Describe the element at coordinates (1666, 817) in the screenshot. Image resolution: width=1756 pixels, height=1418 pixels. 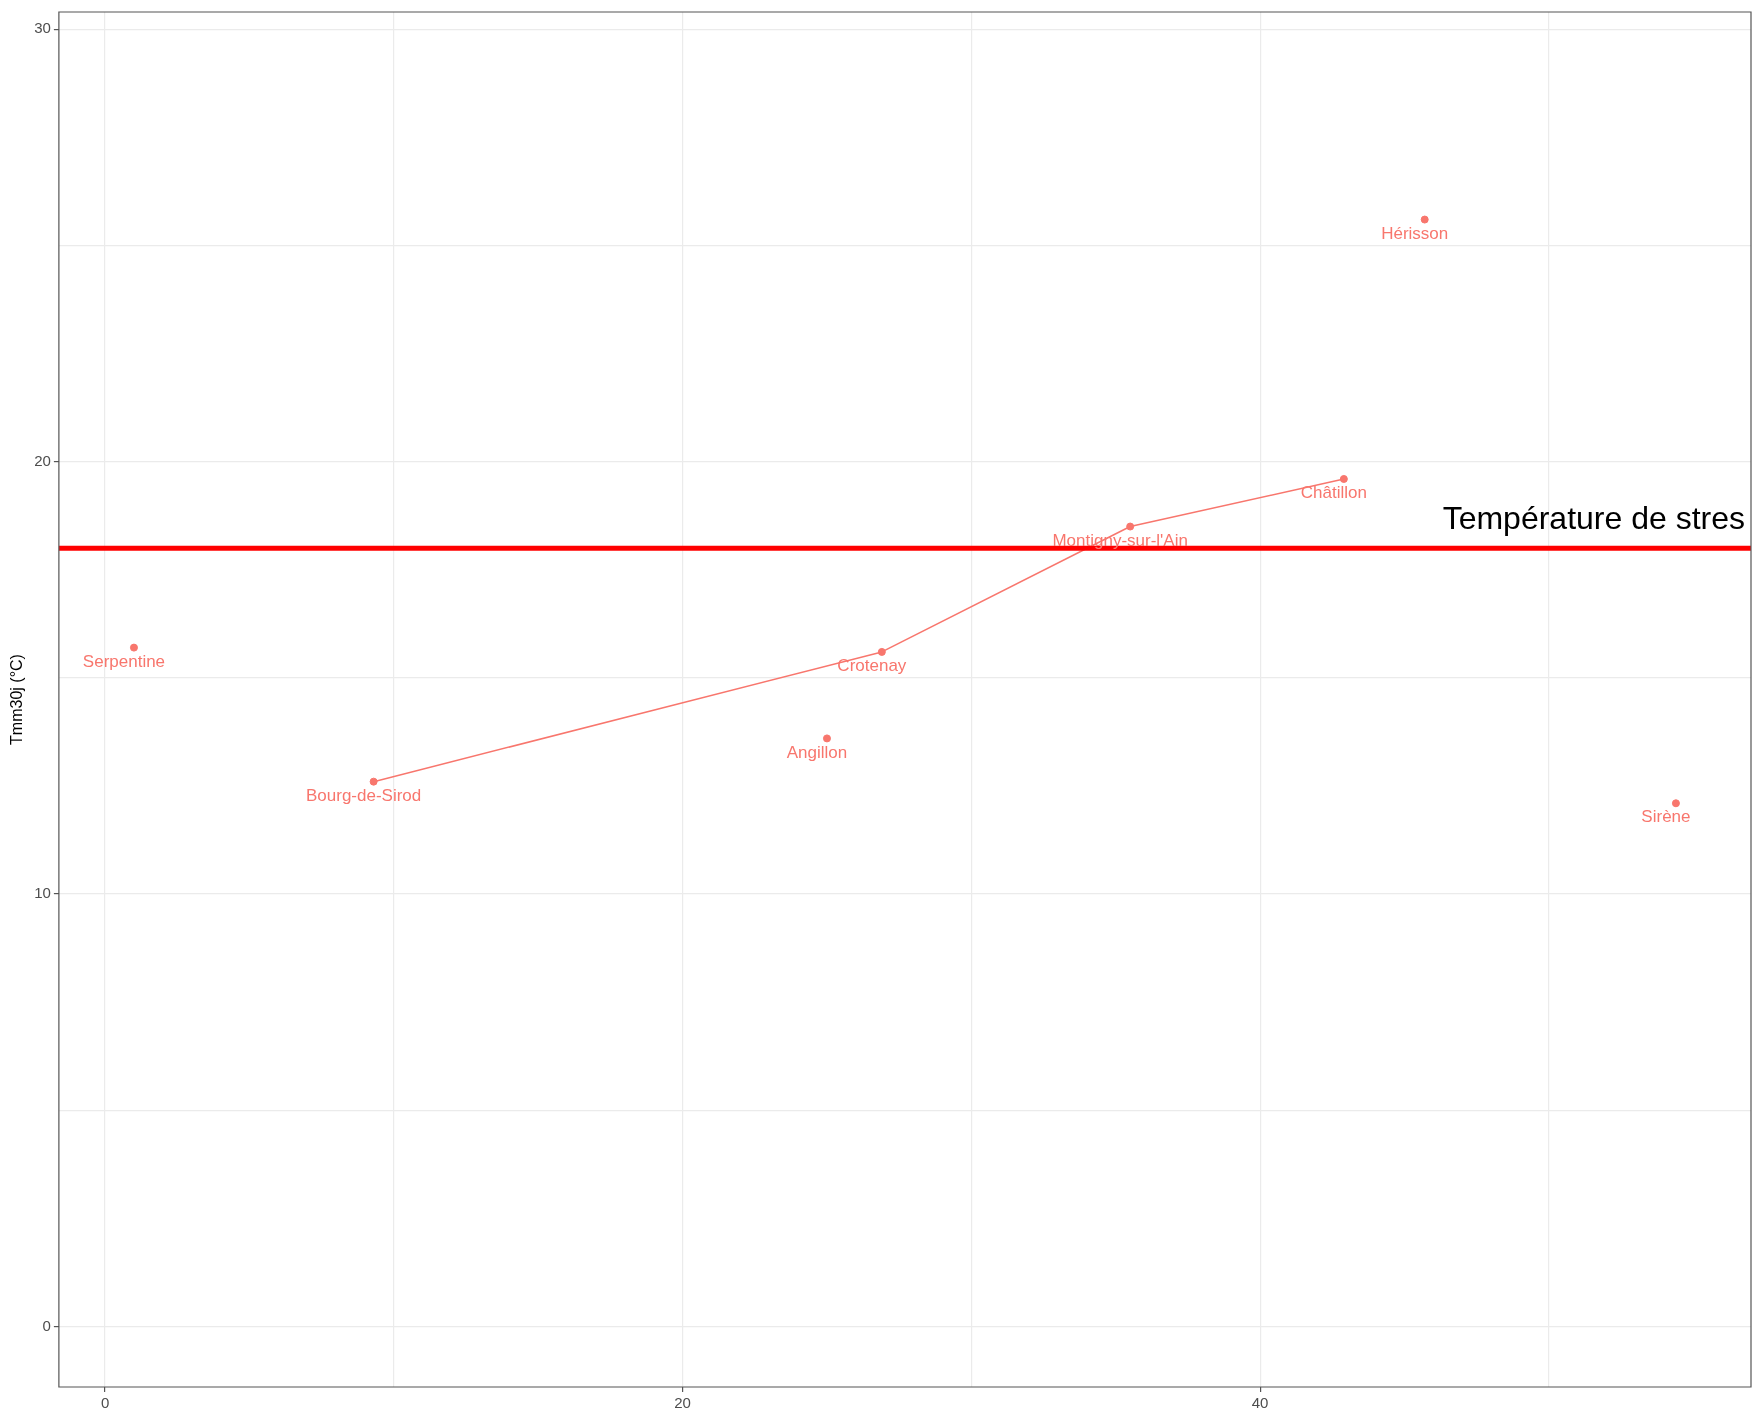
I see `annotation: Sirène` at that location.